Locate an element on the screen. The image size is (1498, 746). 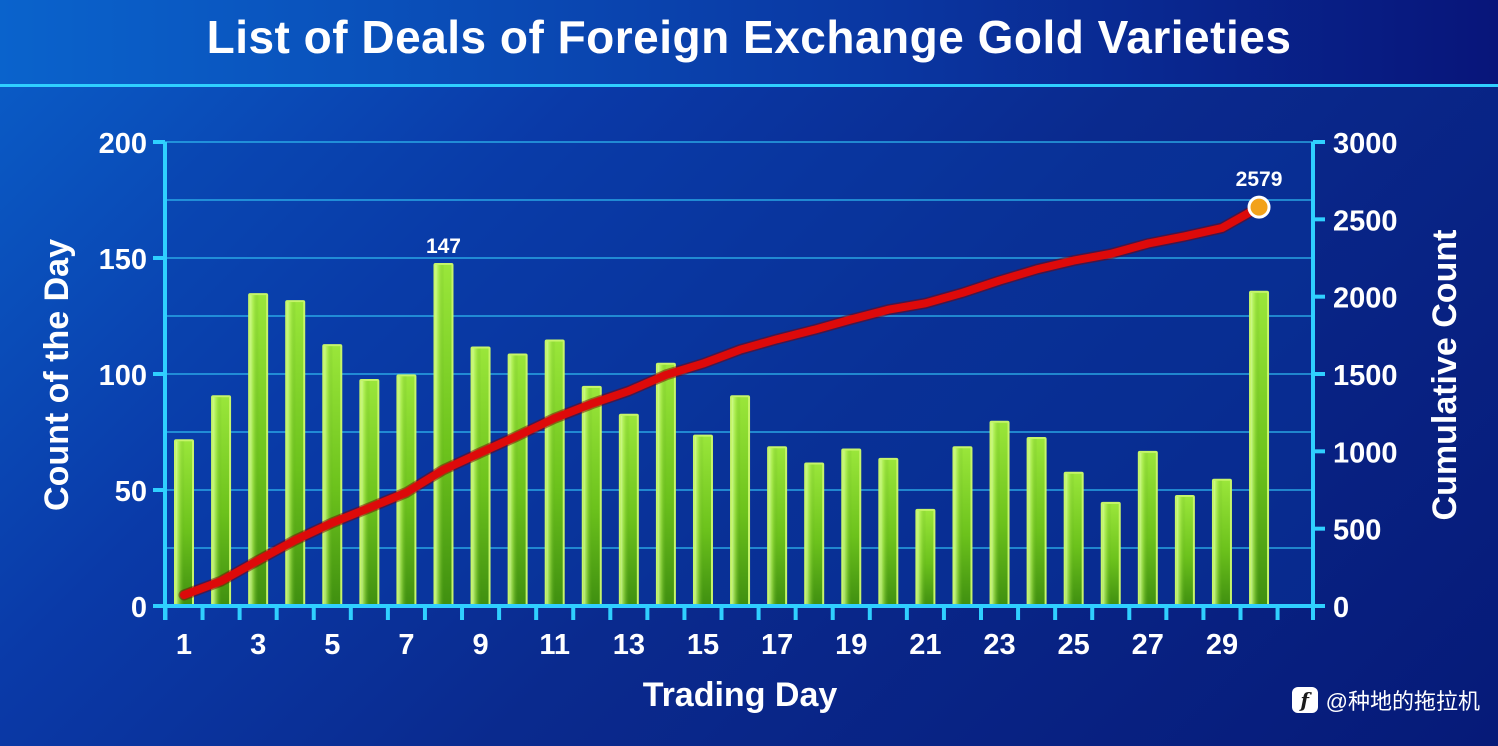
y-tick-label: 0 is located at coordinates (139, 608).